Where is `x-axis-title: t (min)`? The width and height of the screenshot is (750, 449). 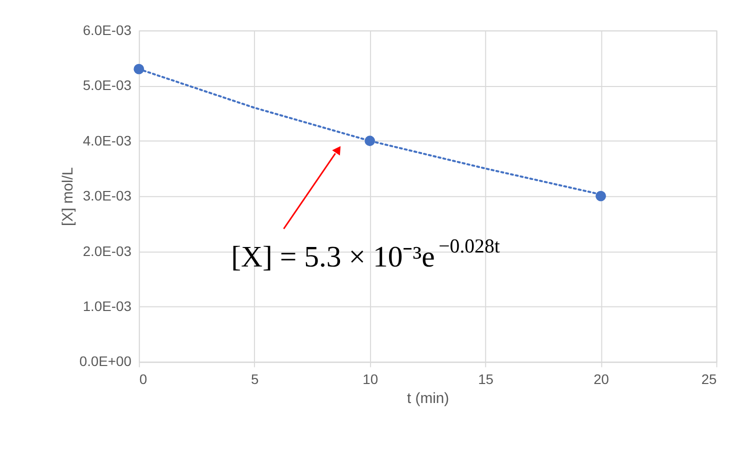 x-axis-title: t (min) is located at coordinates (428, 398).